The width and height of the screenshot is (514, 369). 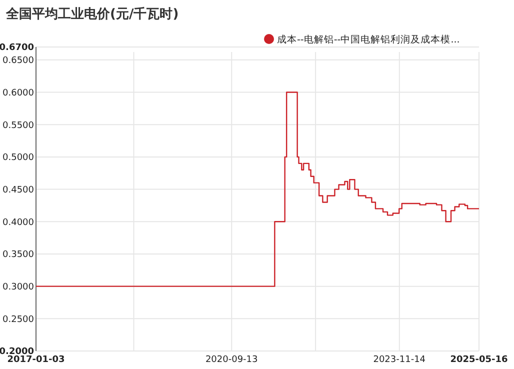 What do you see at coordinates (18, 319) in the screenshot?
I see `y-tick-label: 0.2500` at bounding box center [18, 319].